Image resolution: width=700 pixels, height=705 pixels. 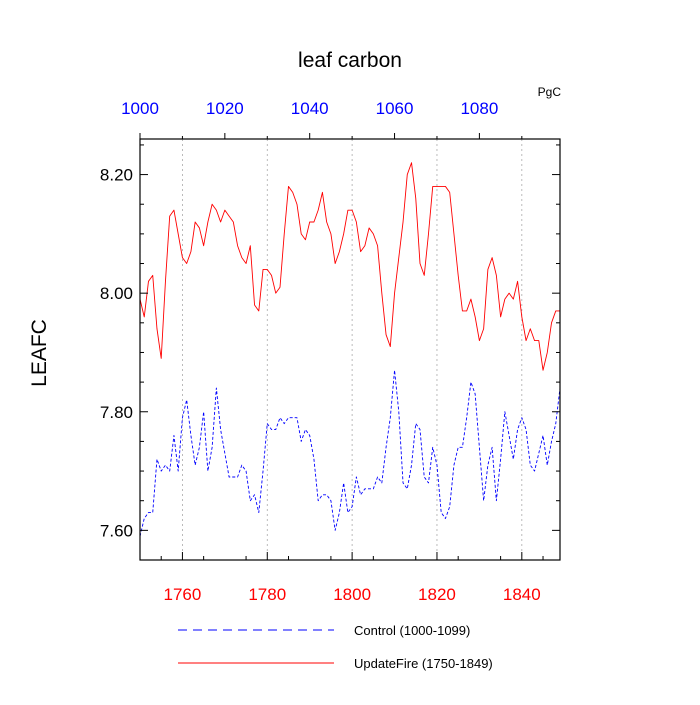 What do you see at coordinates (412, 630) in the screenshot?
I see `legend-label: Control (1000-1099)` at bounding box center [412, 630].